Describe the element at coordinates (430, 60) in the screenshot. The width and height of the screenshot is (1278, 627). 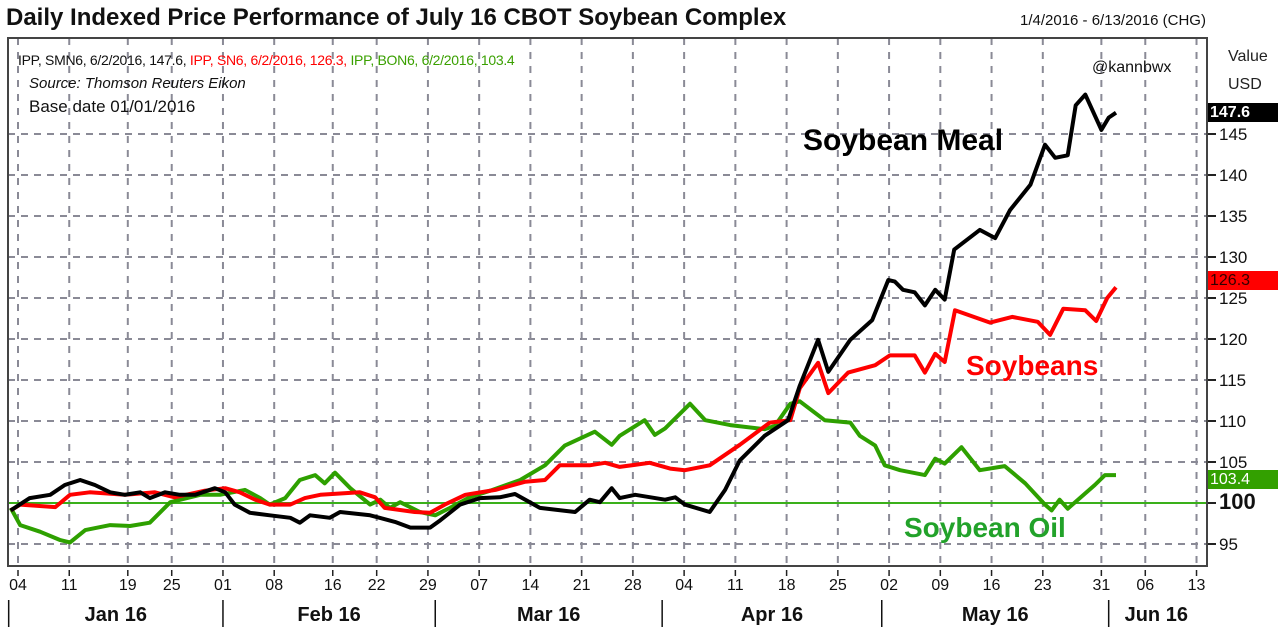
I see `legend-entry-oil: IPP, BON6, 6/2/2016, 103.4` at that location.